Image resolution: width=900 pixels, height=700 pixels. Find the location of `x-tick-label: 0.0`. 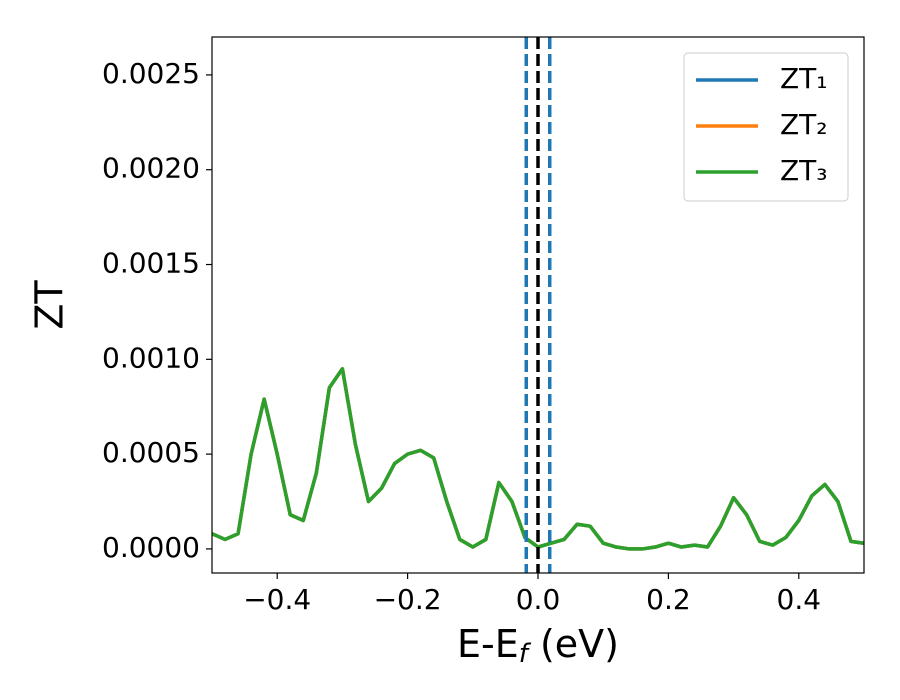

x-tick-label: 0.0 is located at coordinates (538, 599).